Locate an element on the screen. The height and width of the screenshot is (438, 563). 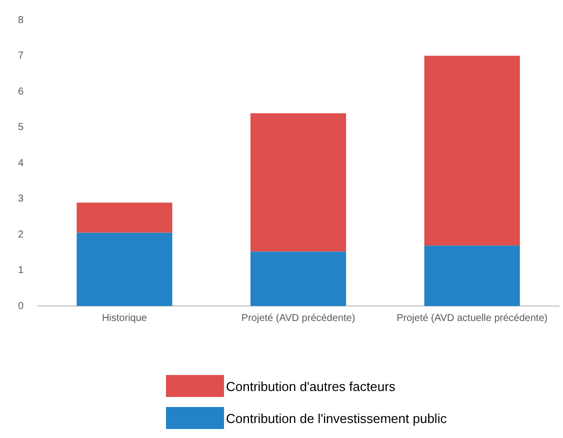
x-tick-label: Historique is located at coordinates (125, 318).